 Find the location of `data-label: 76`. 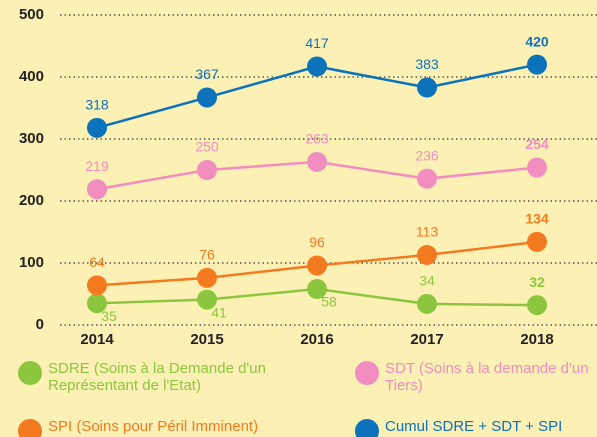

data-label: 76 is located at coordinates (207, 255).